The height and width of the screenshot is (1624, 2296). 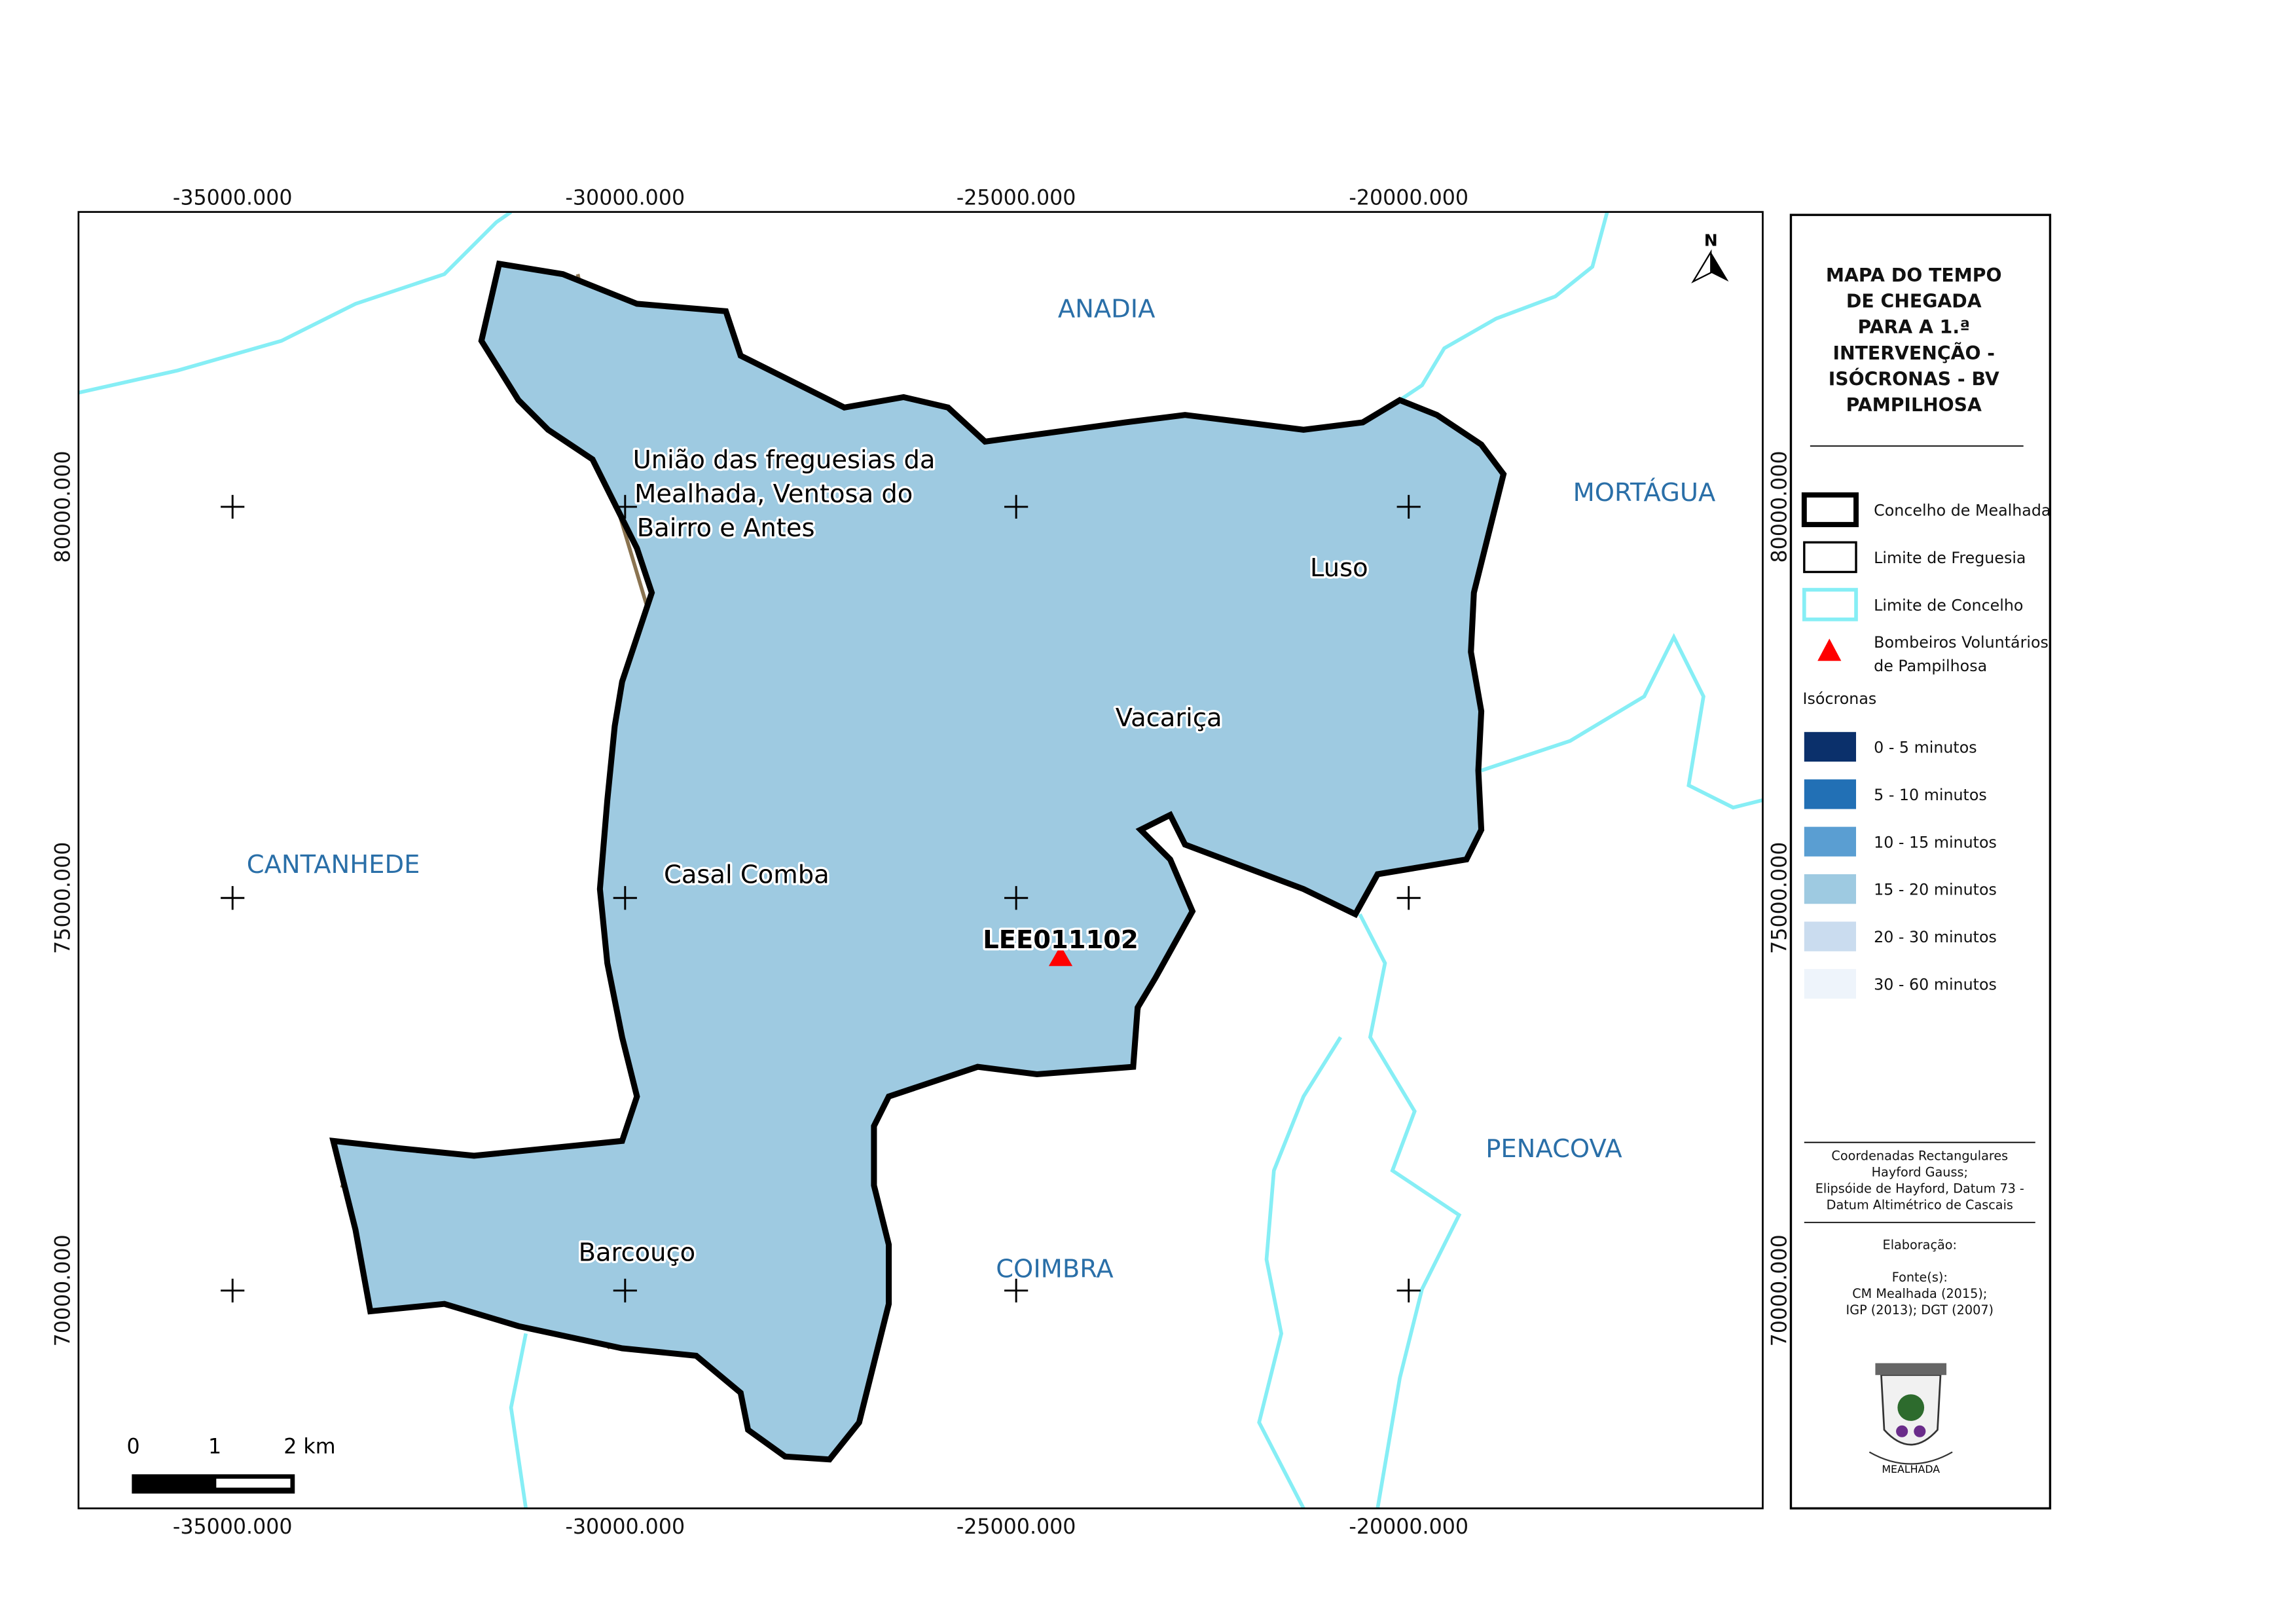 I want to click on parish-label-line: União das freguesias da, so click(x=784, y=460).